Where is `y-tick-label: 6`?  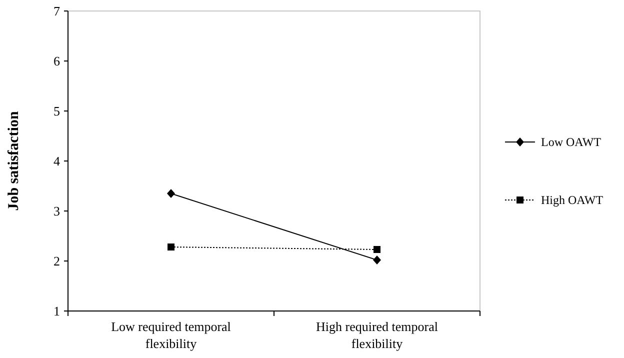
y-tick-label: 6 is located at coordinates (57, 61).